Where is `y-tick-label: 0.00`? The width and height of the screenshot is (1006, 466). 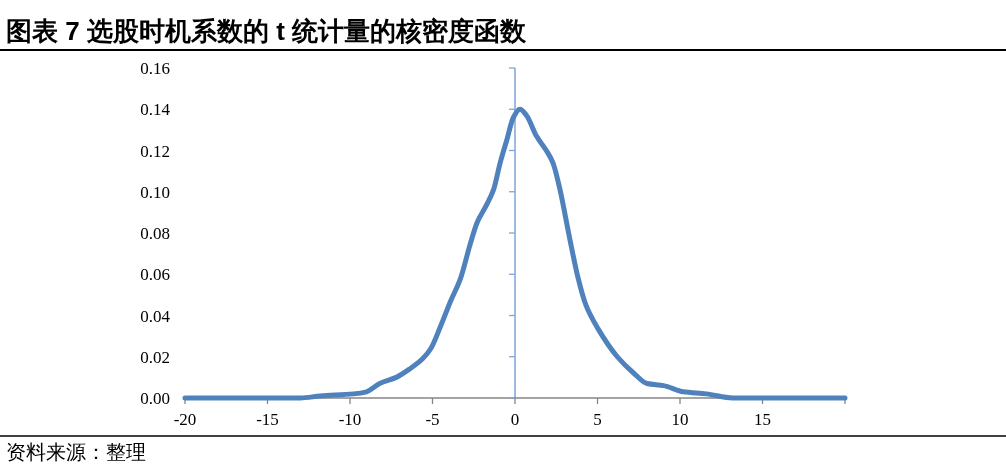 y-tick-label: 0.00 is located at coordinates (155, 398).